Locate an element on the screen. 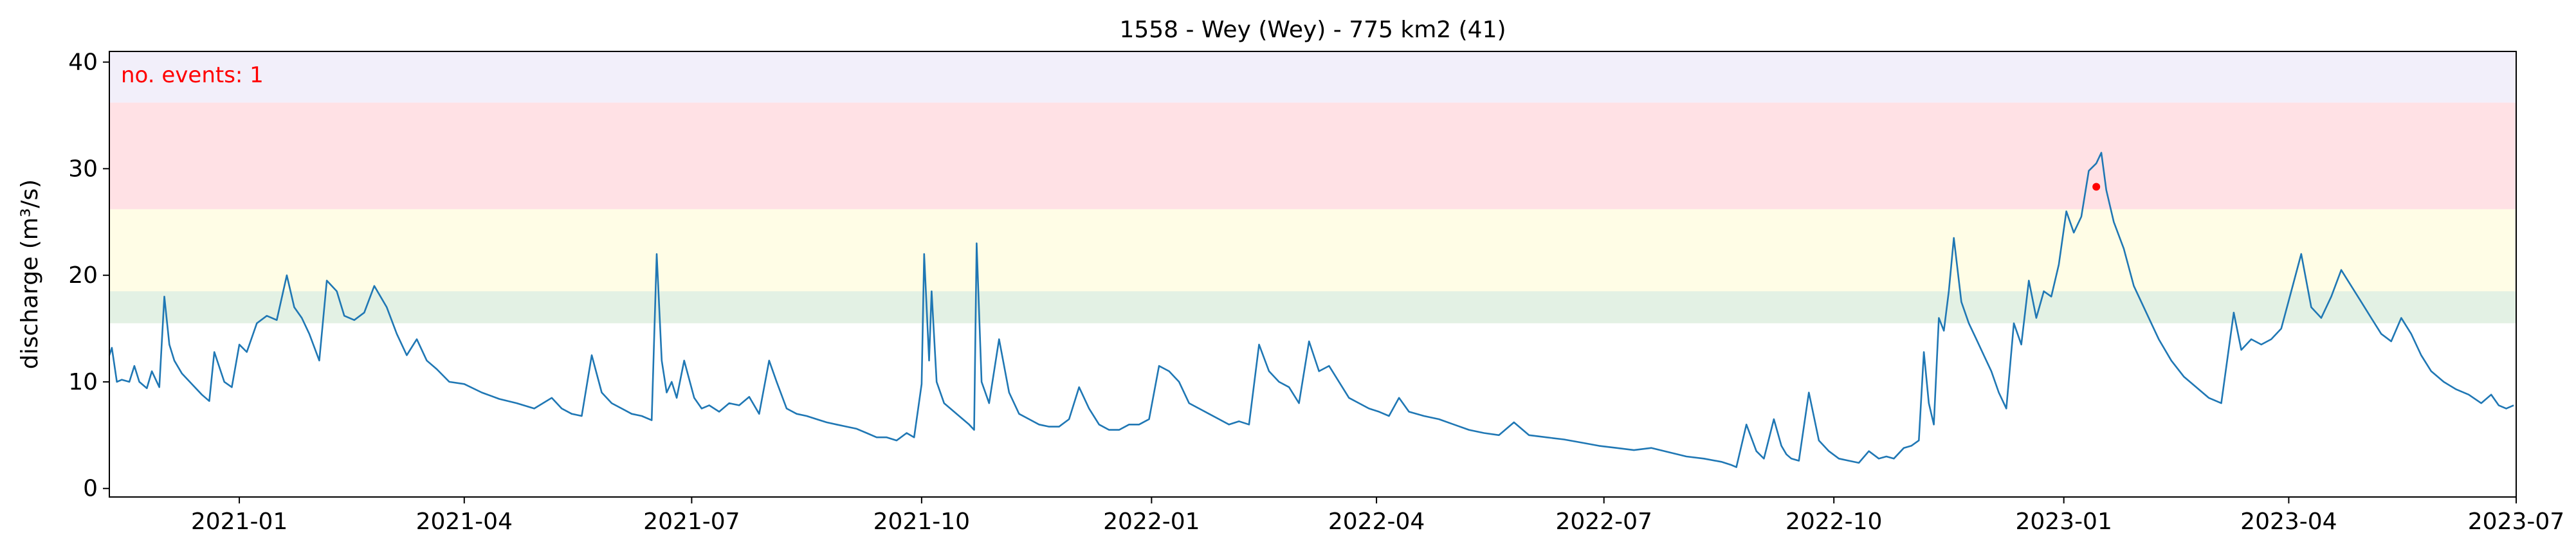 This screenshot has height=560, width=2576. x-tick-label: 2021-10 is located at coordinates (921, 522).